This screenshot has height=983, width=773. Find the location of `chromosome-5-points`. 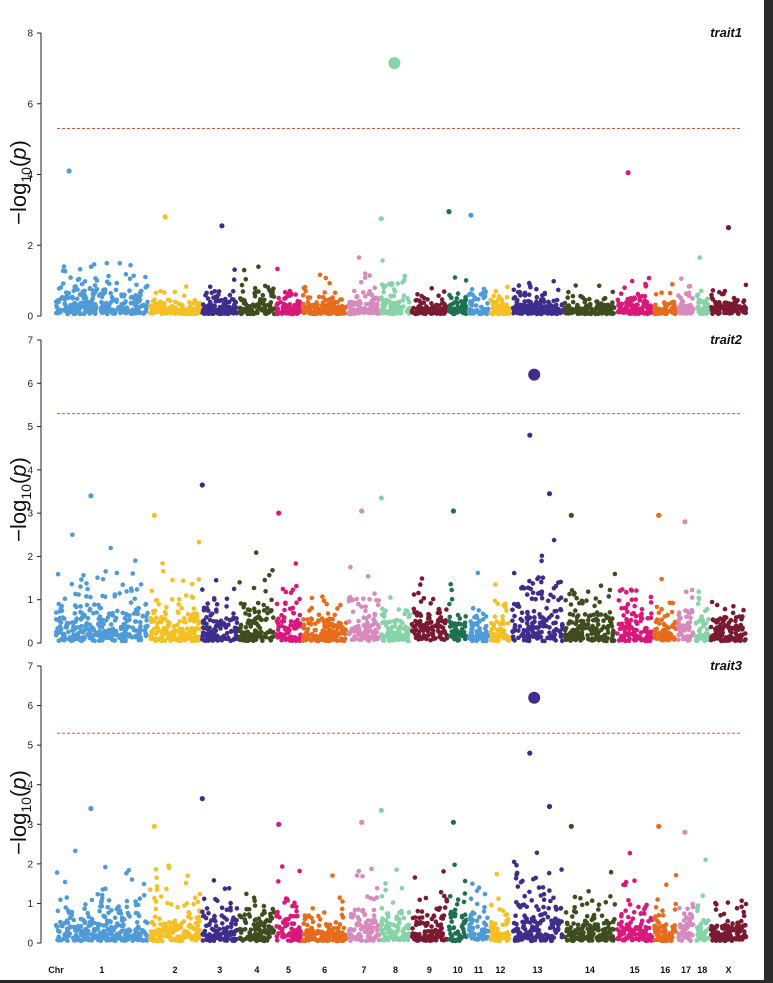

chromosome-5-points is located at coordinates (288, 904).